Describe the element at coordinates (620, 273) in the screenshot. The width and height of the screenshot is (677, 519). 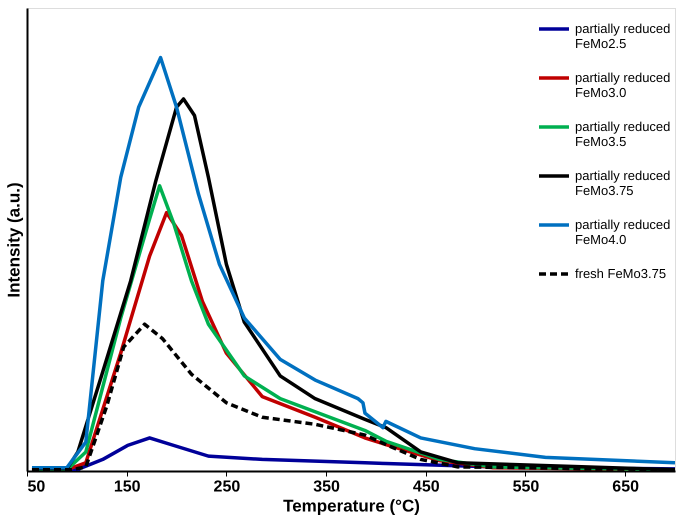
I see `legend-label: fresh FeMo3.75` at that location.